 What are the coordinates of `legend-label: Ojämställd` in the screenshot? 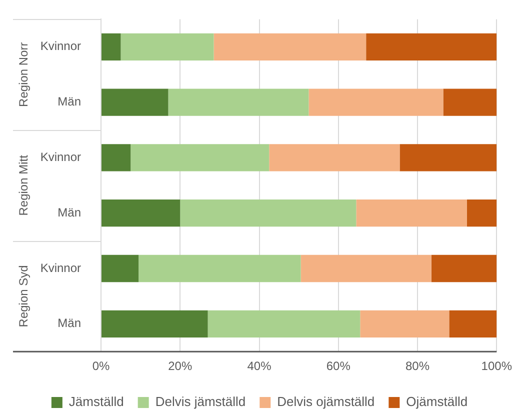 It's located at (437, 402).